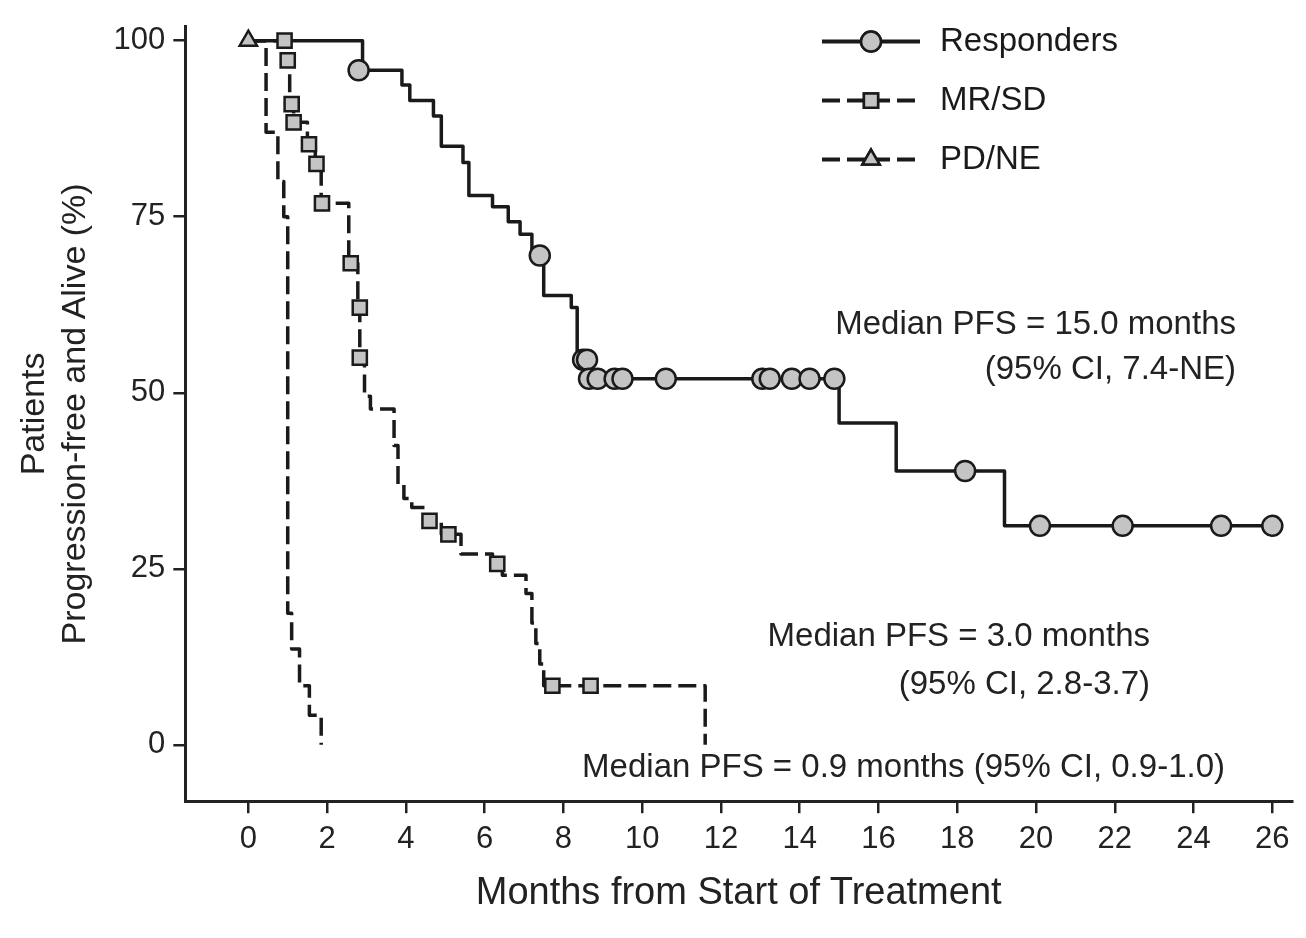 This screenshot has height=938, width=1306. Describe the element at coordinates (139, 39) in the screenshot. I see `y-tick-label: 100` at that location.